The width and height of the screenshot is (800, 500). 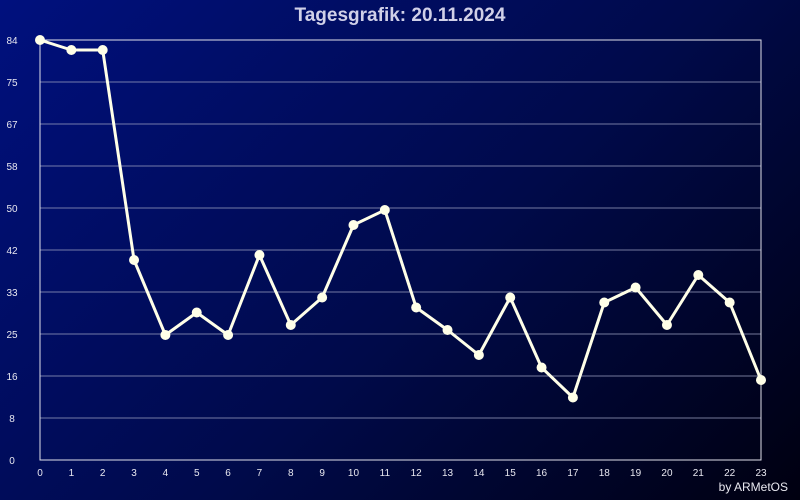 I want to click on x-tick-label: 3, so click(x=134, y=473).